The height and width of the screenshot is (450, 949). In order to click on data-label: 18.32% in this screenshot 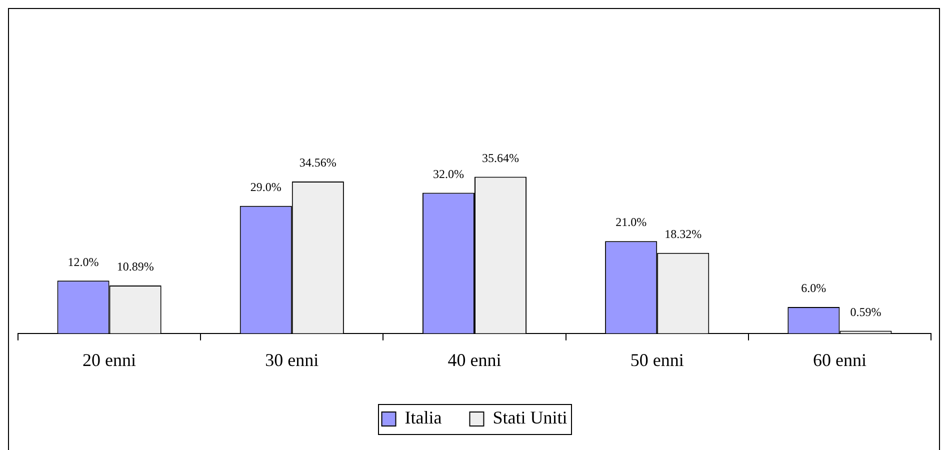, I will do `click(683, 234)`.